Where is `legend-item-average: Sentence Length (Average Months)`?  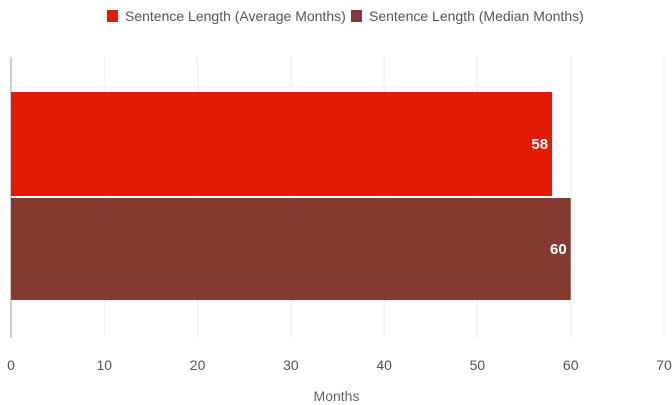 legend-item-average: Sentence Length (Average Months) is located at coordinates (226, 16).